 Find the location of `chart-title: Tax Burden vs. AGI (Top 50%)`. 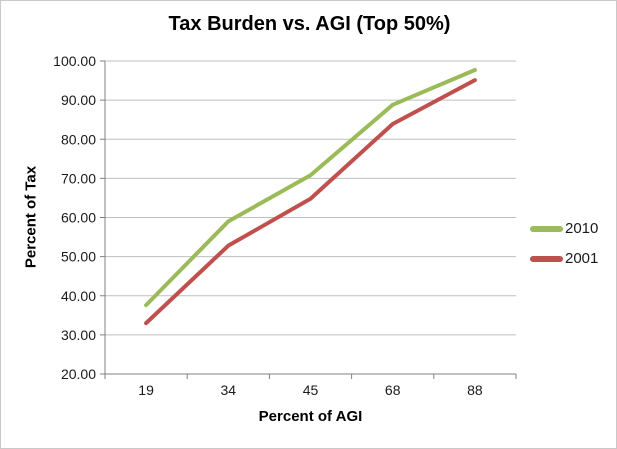

chart-title: Tax Burden vs. AGI (Top 50%) is located at coordinates (309, 24).